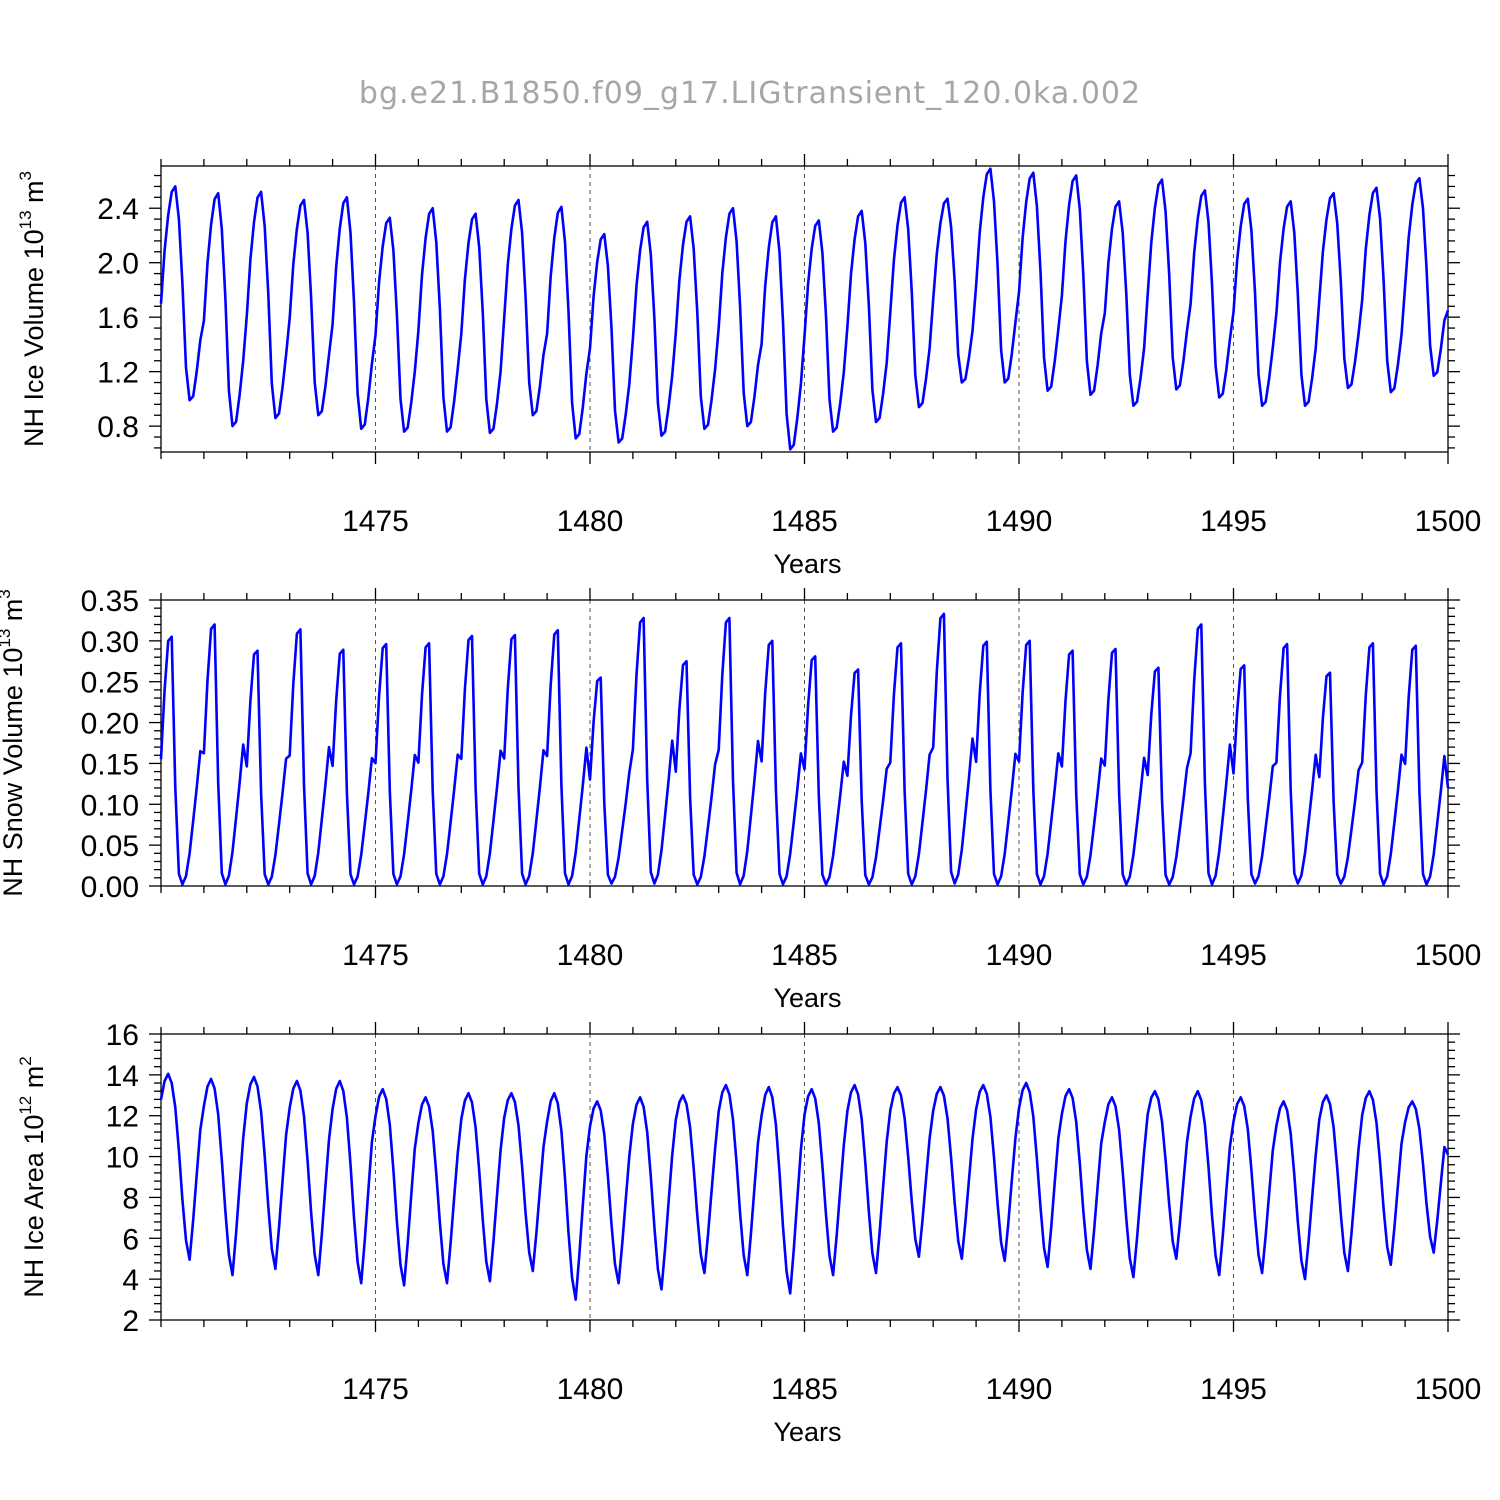 The image size is (1500, 1500). Describe the element at coordinates (110, 642) in the screenshot. I see `y-tick-label: 0.30` at that location.